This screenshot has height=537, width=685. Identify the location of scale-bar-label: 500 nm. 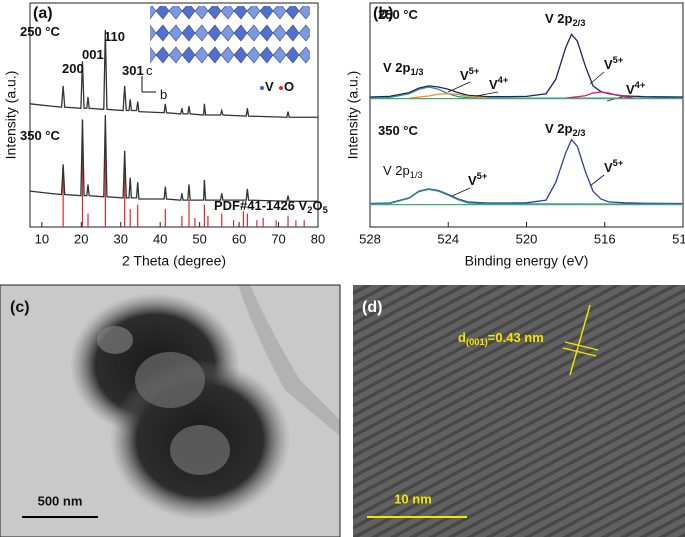
(60, 500).